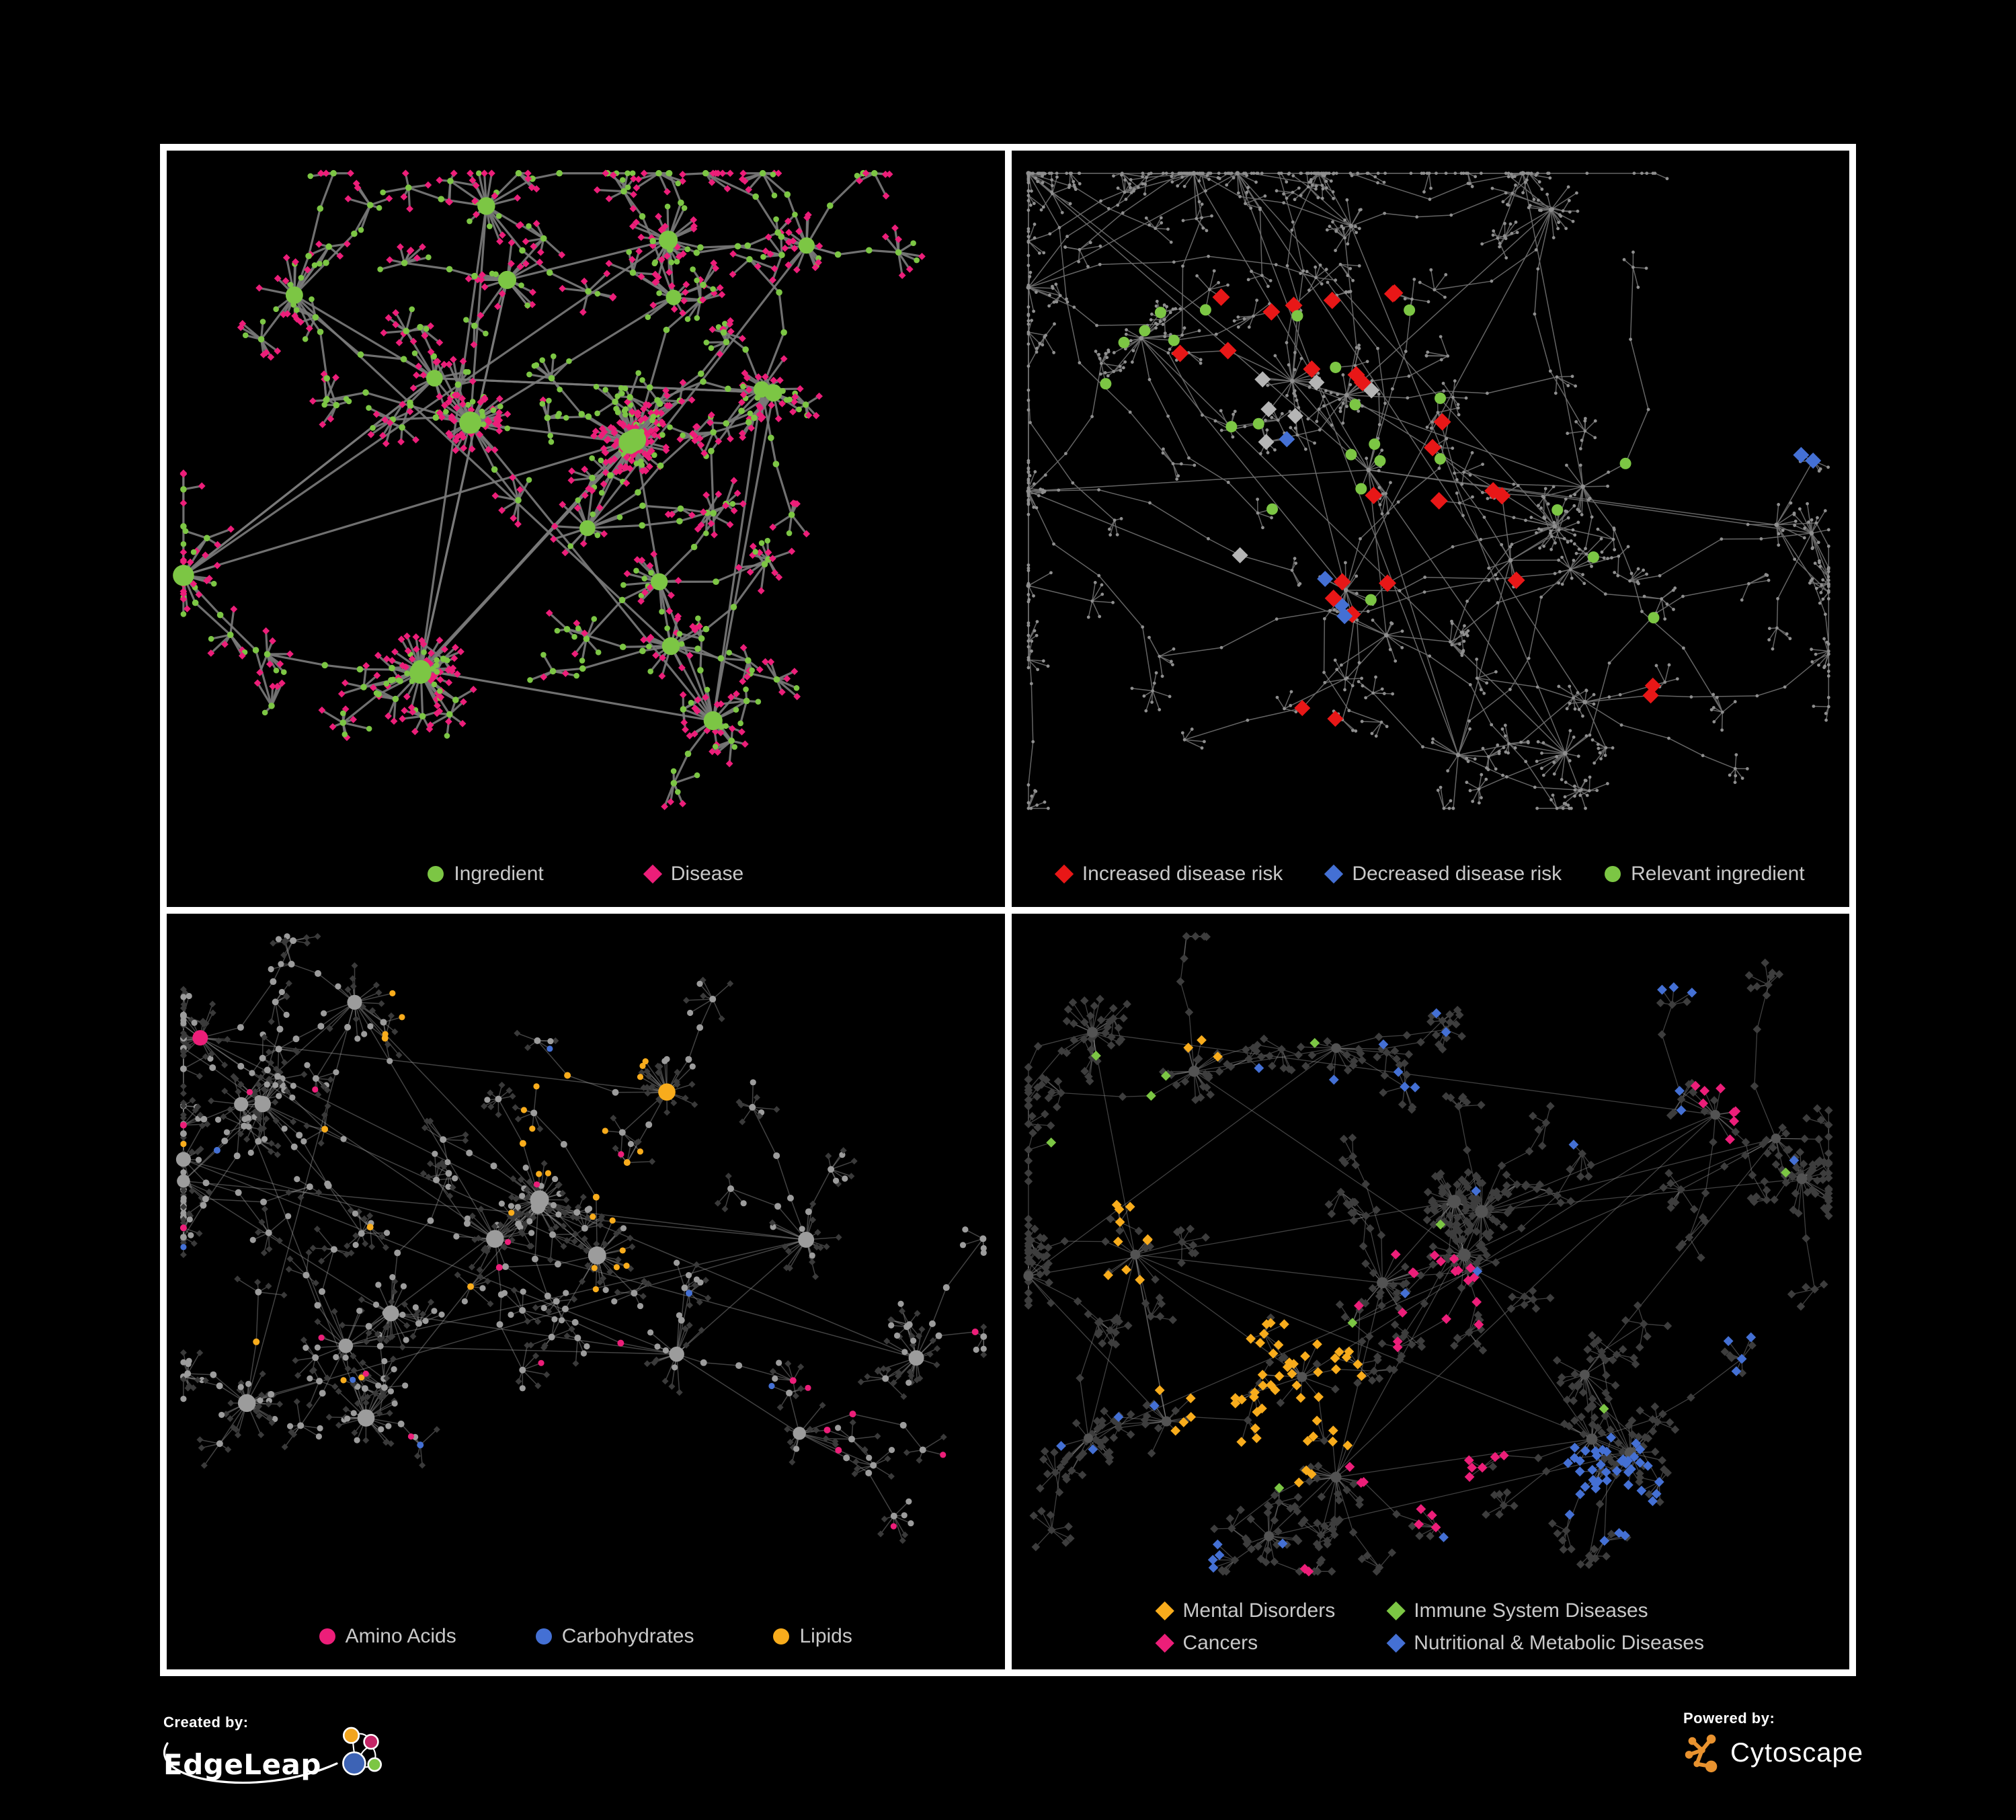  I want to click on legend-item: Cancers, so click(1206, 1643).